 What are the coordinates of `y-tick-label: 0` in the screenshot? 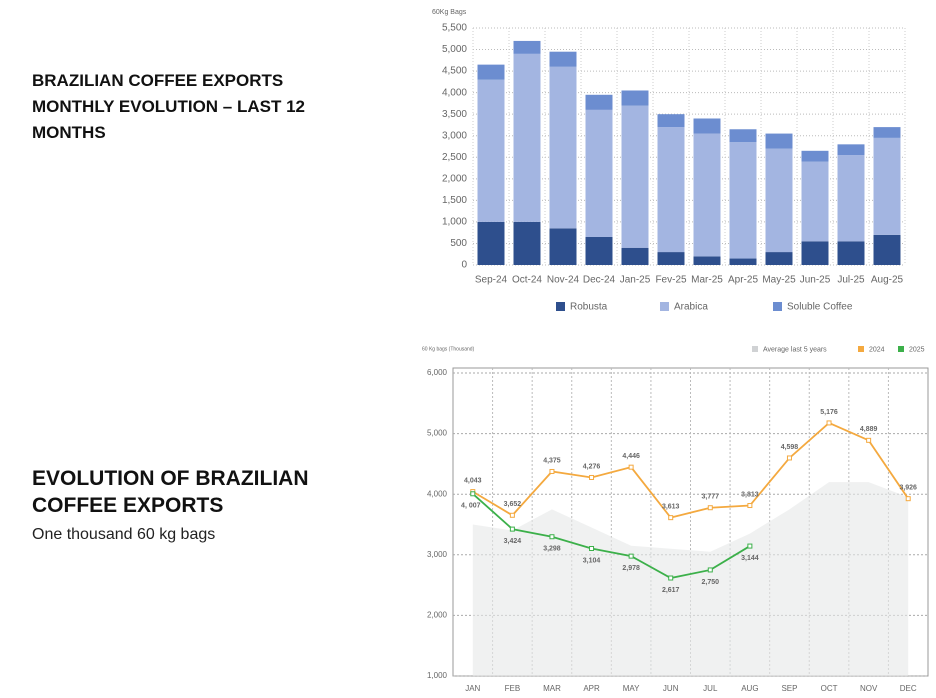 It's located at (464, 265).